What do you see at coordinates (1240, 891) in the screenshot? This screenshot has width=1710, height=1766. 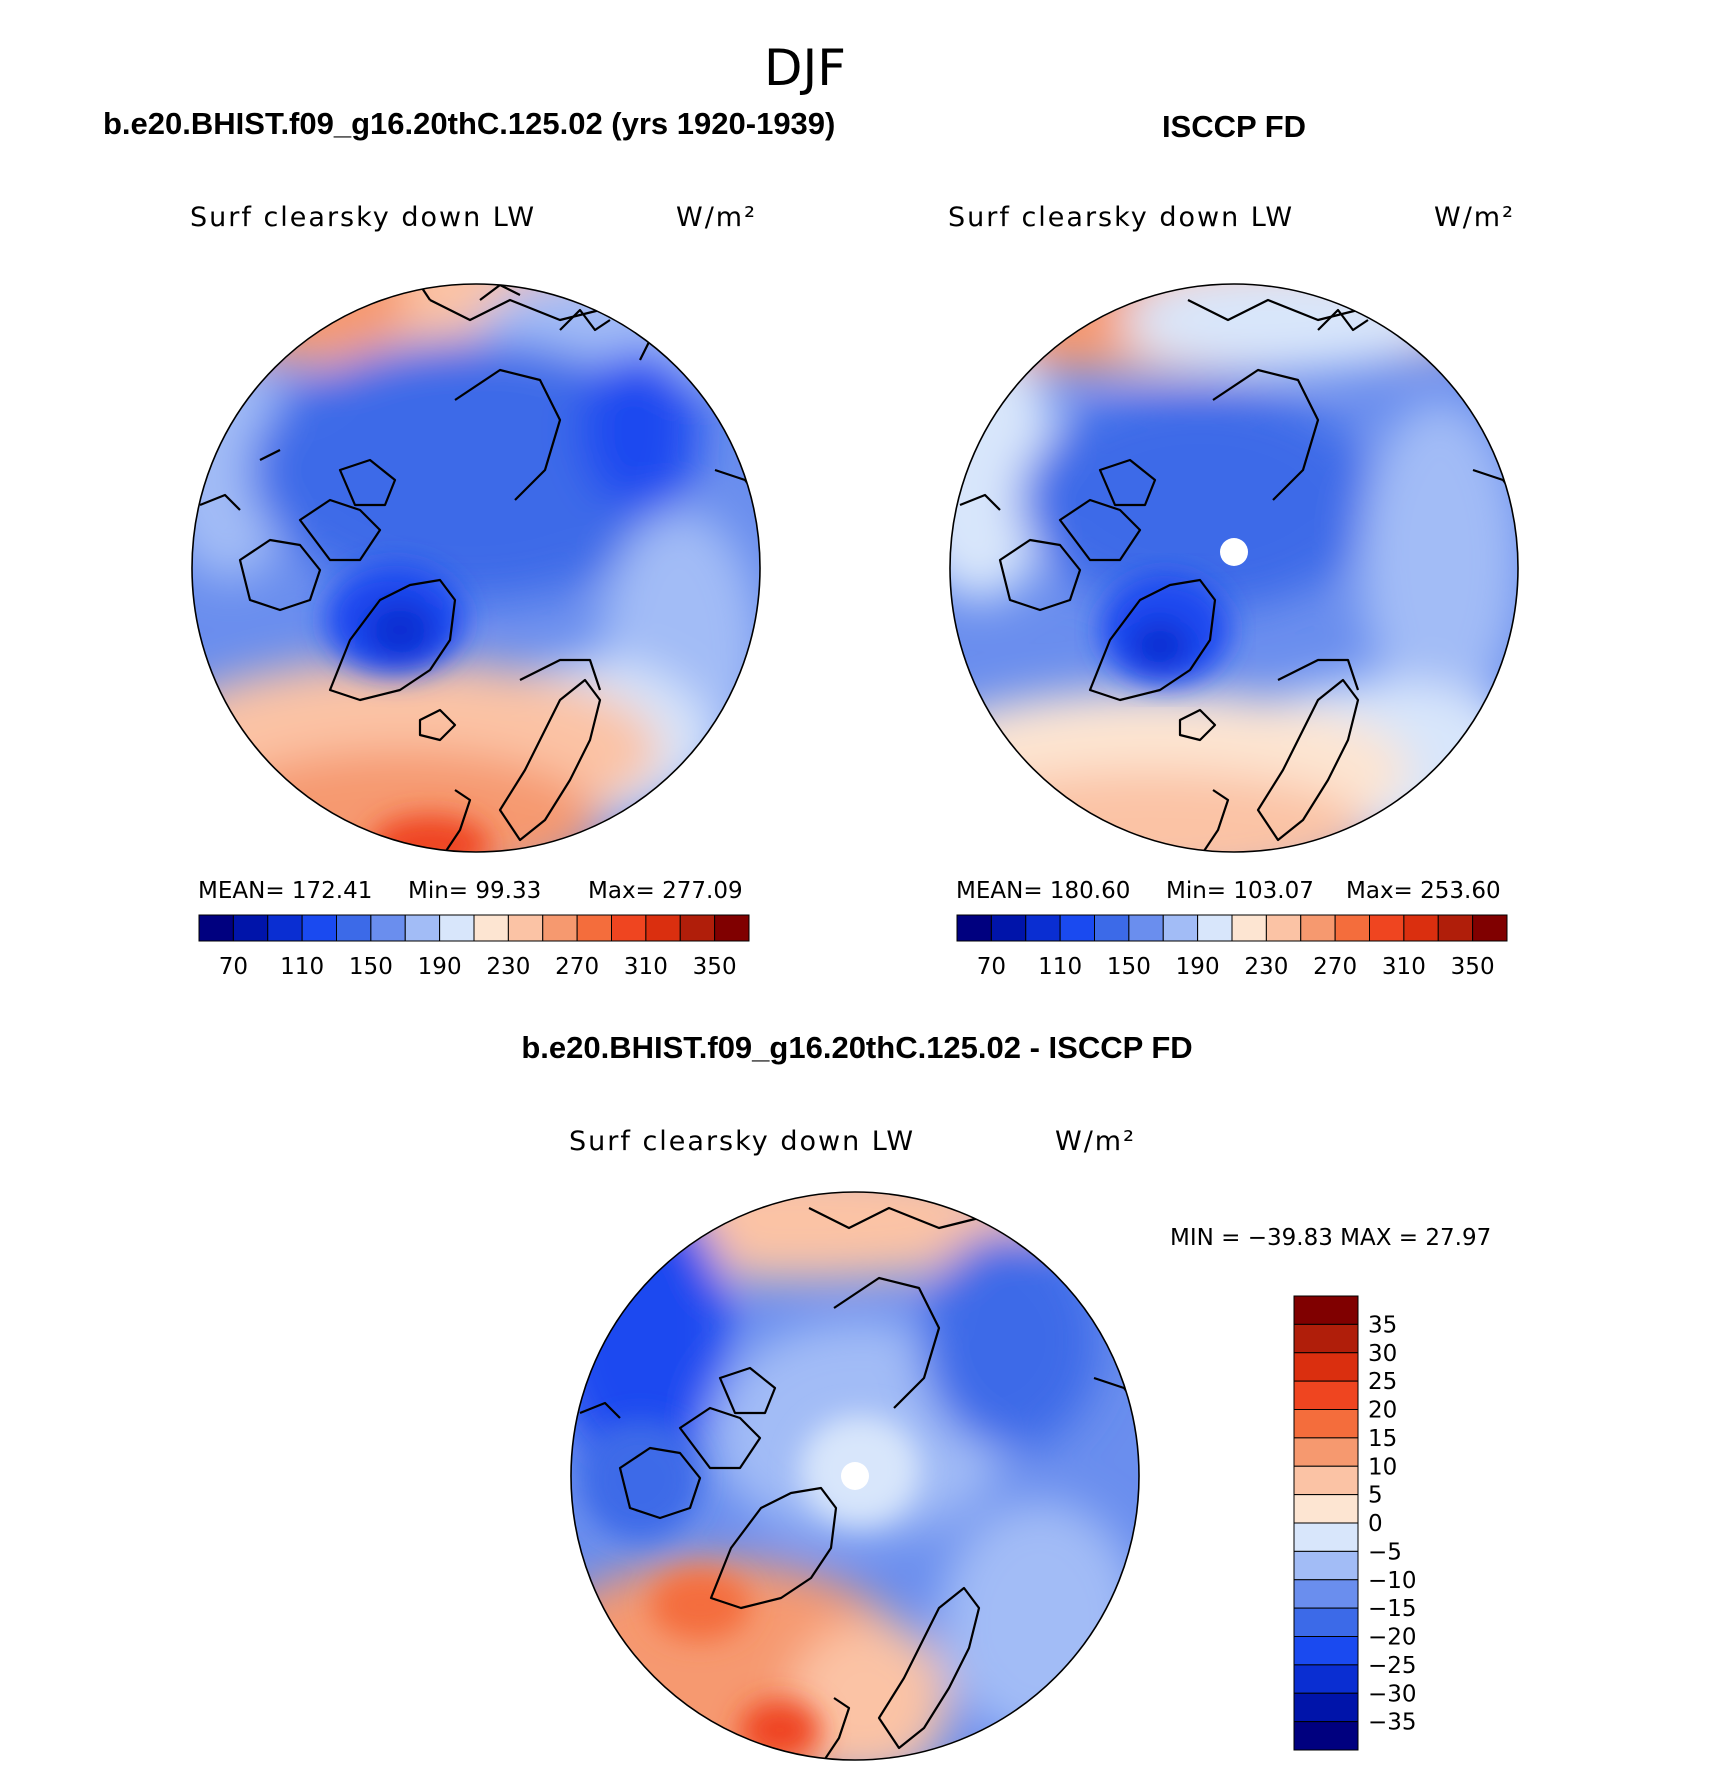 I see `panel-obs-min: Min= 103.07` at bounding box center [1240, 891].